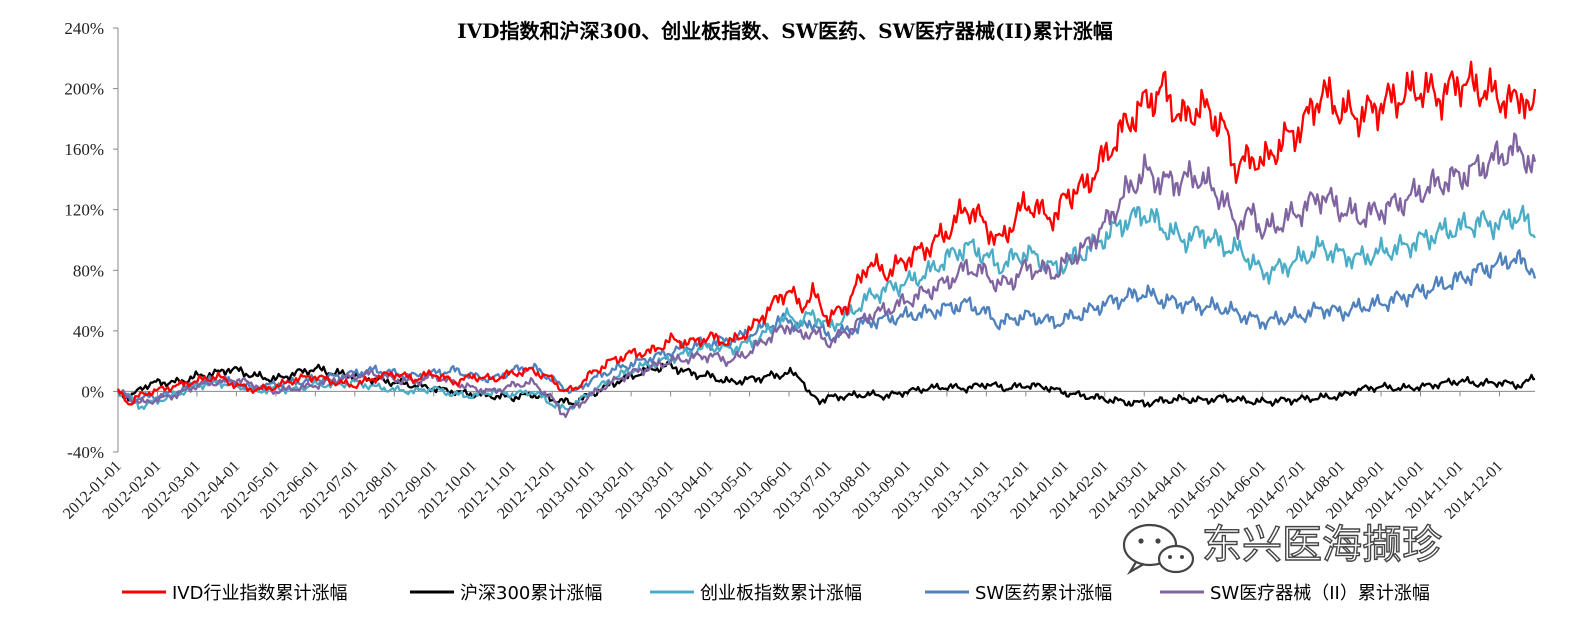 The height and width of the screenshot is (625, 1575). Describe the element at coordinates (259, 593) in the screenshot. I see `legend-label: IVD行业指数累计涨幅` at that location.